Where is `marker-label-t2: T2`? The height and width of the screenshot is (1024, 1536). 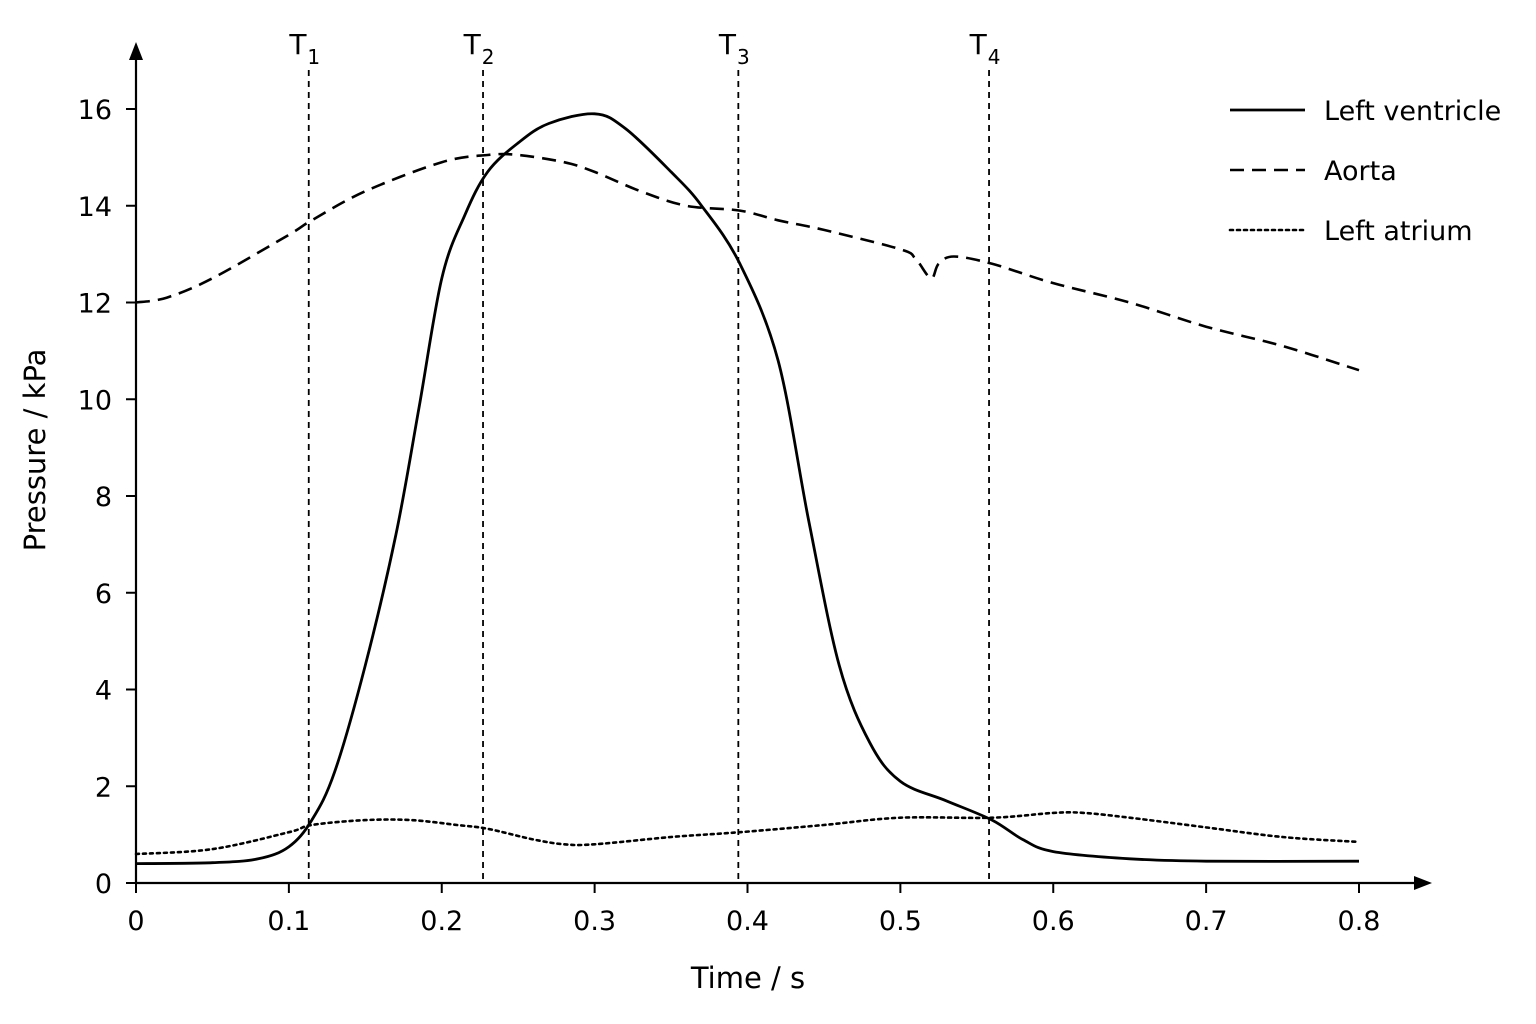
marker-label-t2: T2 is located at coordinates (479, 48).